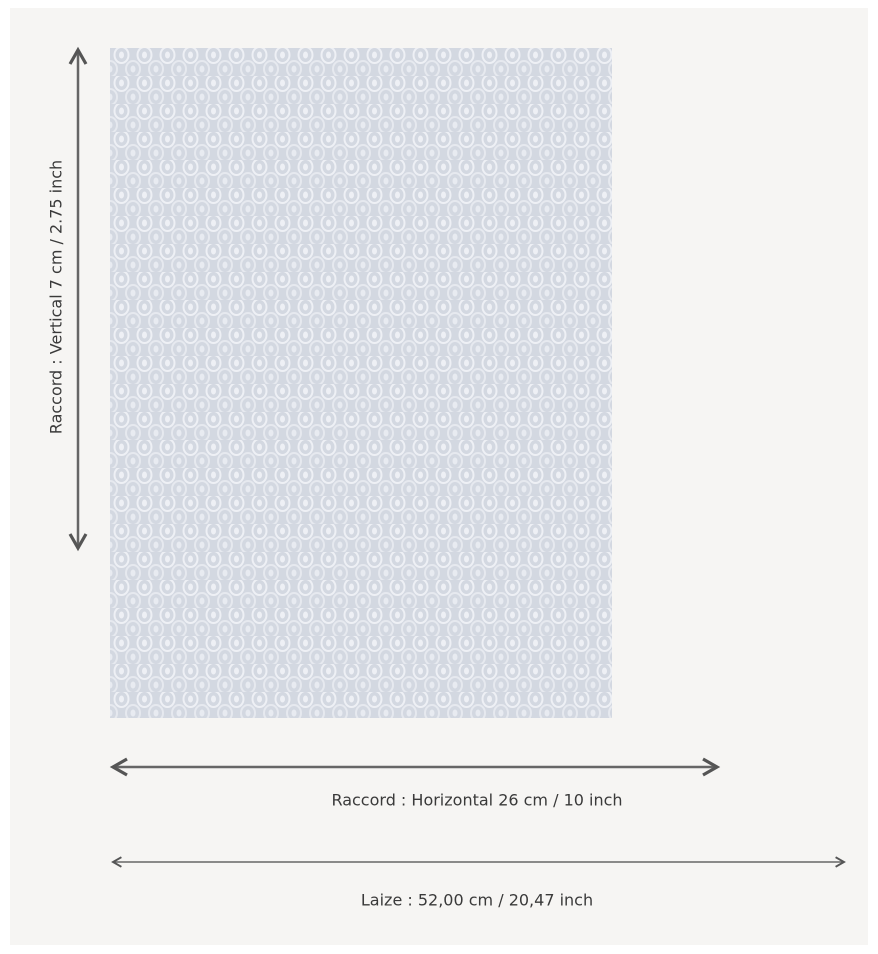  What do you see at coordinates (477, 900) in the screenshot?
I see `width-label: Laize : 52,00 cm / 20,47 inch` at bounding box center [477, 900].